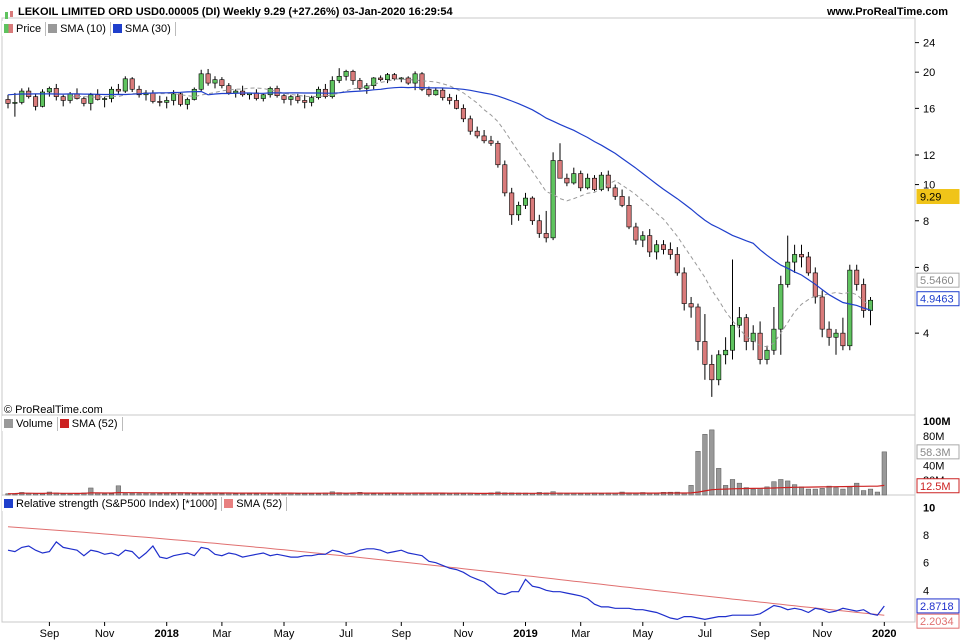 The width and height of the screenshot is (960, 640). I want to click on legend-volume: Volume, so click(30, 423).